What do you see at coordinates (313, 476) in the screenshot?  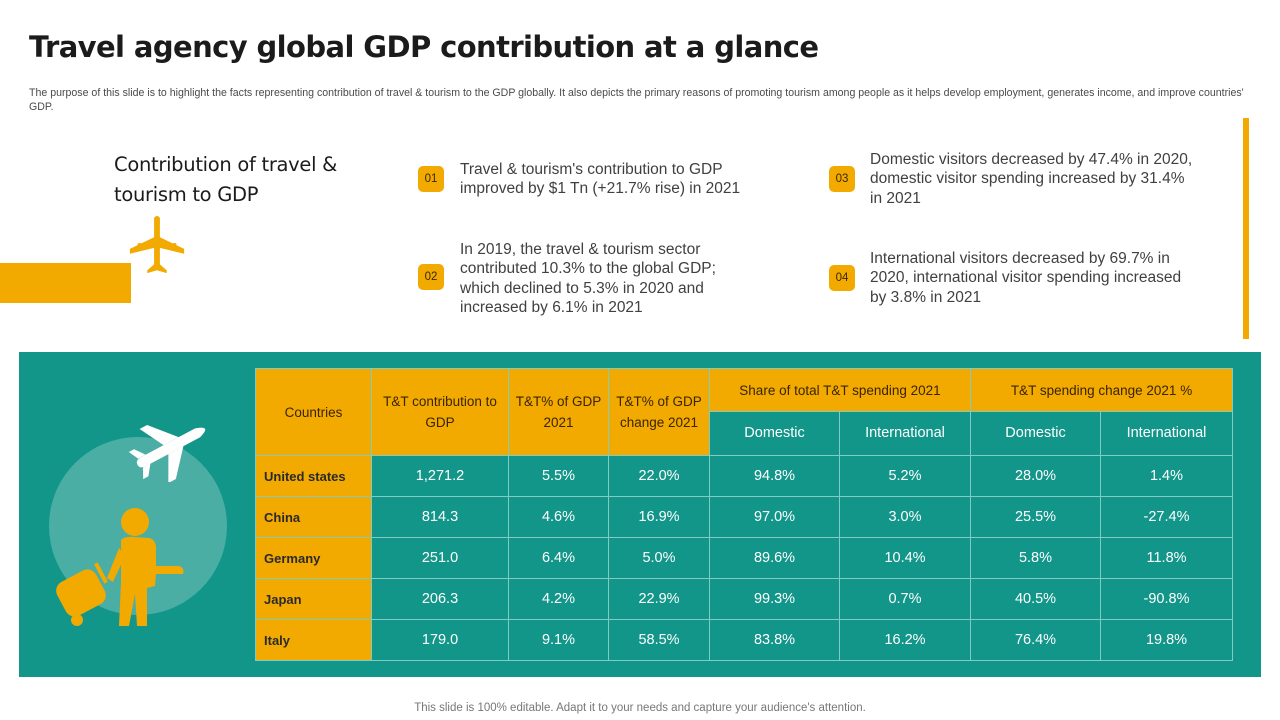 I see `country-cell: United states` at bounding box center [313, 476].